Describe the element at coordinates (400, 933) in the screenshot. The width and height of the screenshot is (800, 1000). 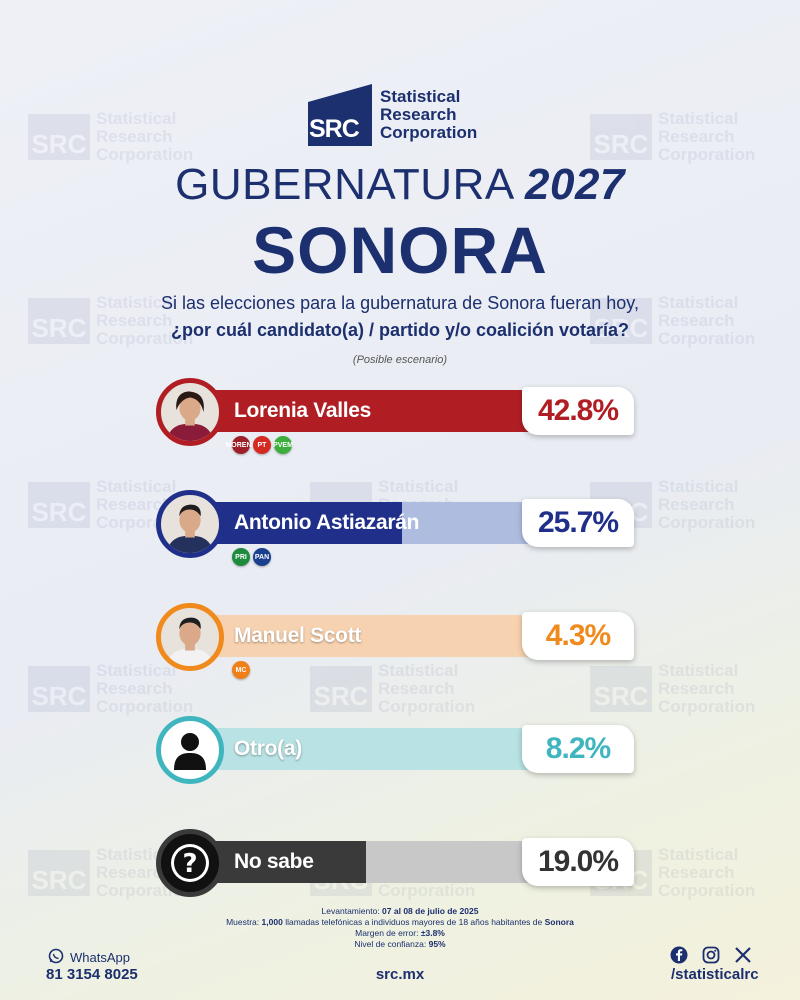
I see `margin-note: Margen de error: ±3.8%` at that location.